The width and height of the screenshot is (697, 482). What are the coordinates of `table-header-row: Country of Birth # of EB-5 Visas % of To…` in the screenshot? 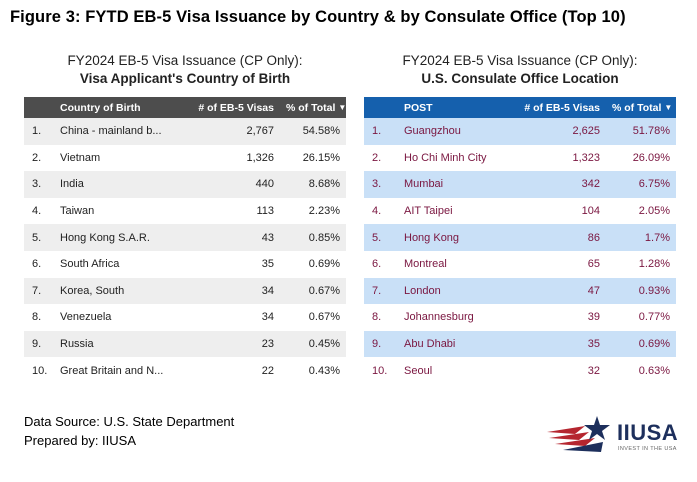 It's located at (185, 107).